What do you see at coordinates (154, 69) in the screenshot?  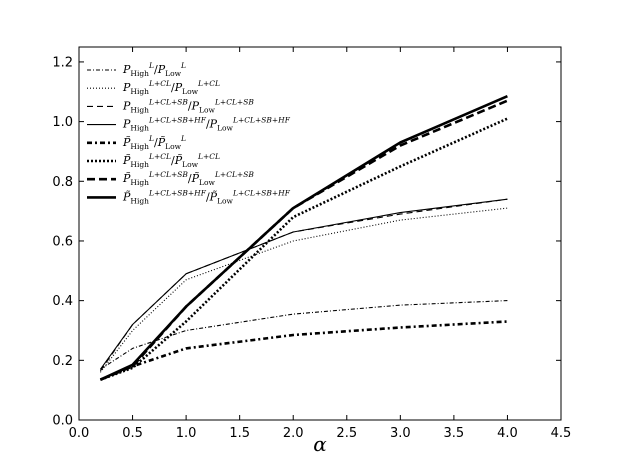 I see `legend-label-1: PHighL/PLowL` at bounding box center [154, 69].